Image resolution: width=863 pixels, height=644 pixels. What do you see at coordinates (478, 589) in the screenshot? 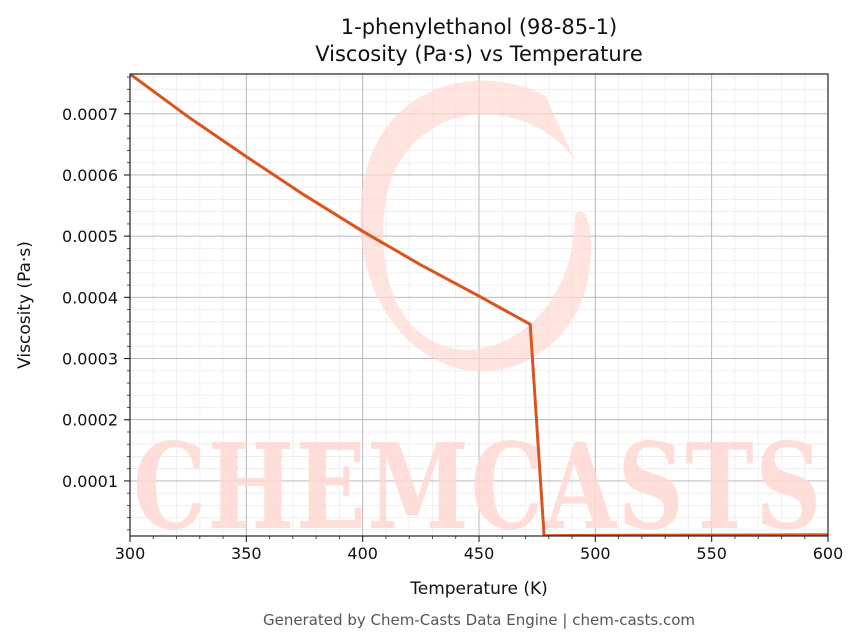
I see `x-axis-label: Temperature (K)` at bounding box center [478, 589].